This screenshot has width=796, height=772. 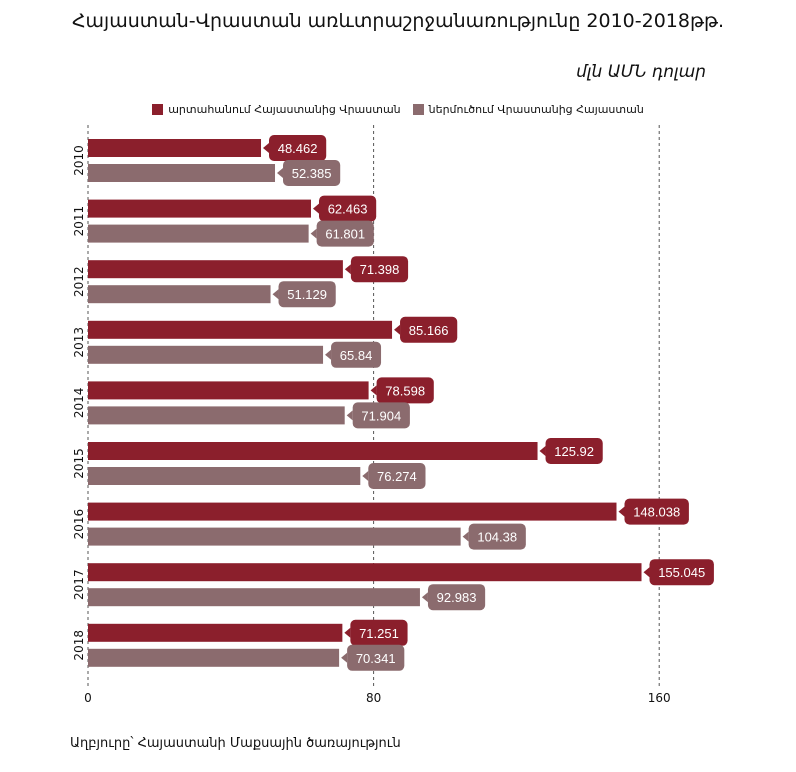 I want to click on x-tick-label: 80, so click(x=373, y=698).